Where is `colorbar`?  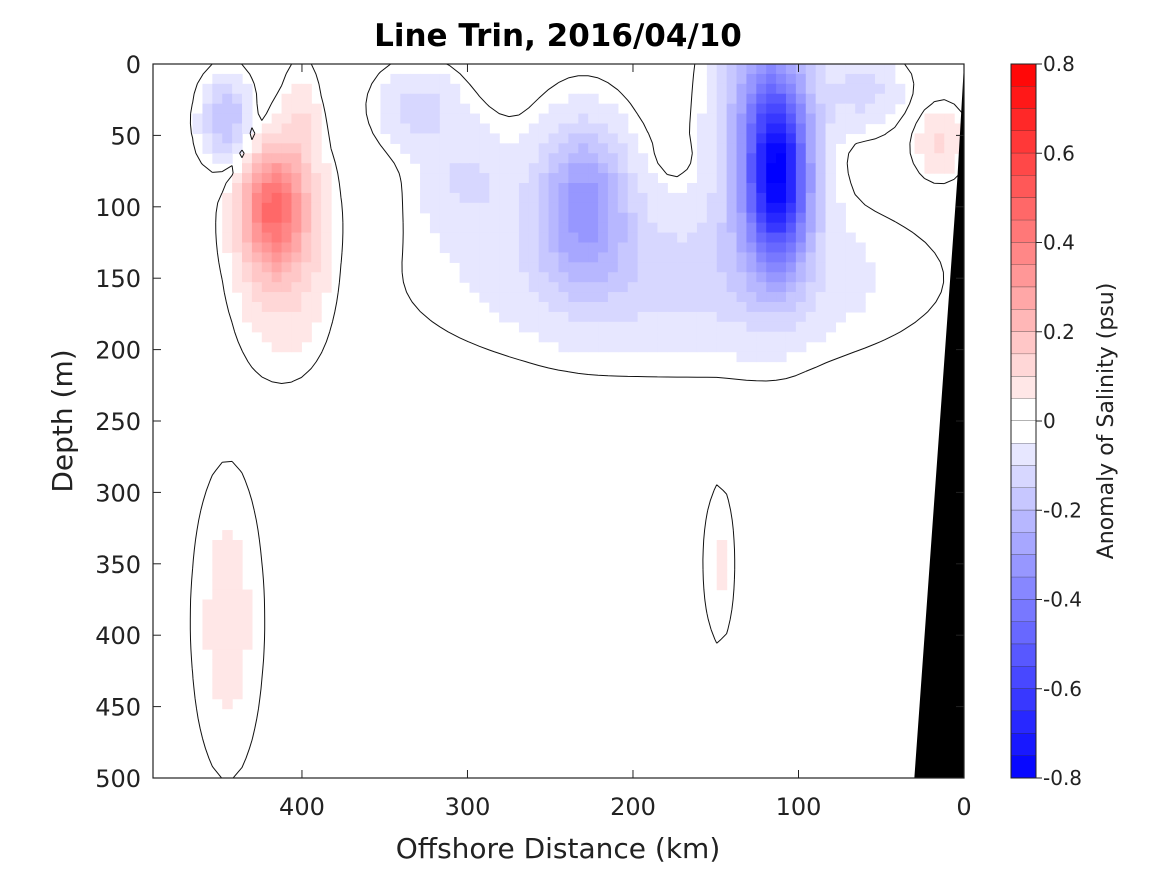 colorbar is located at coordinates (1023, 421).